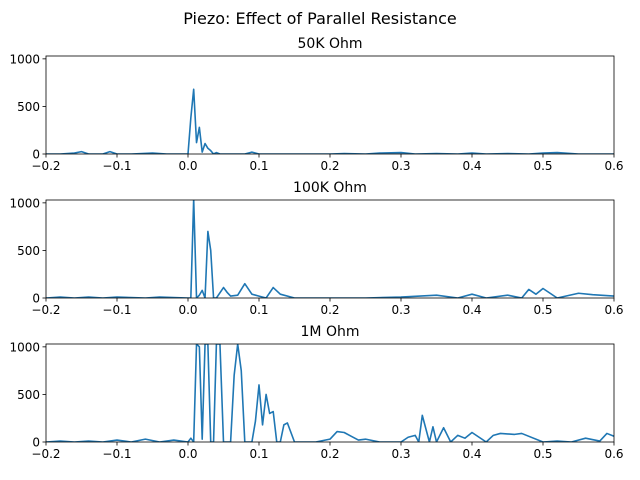  Describe the element at coordinates (320, 18) in the screenshot. I see `figure-suptitle: Piezo: Effect of Parallel Resistance` at that location.